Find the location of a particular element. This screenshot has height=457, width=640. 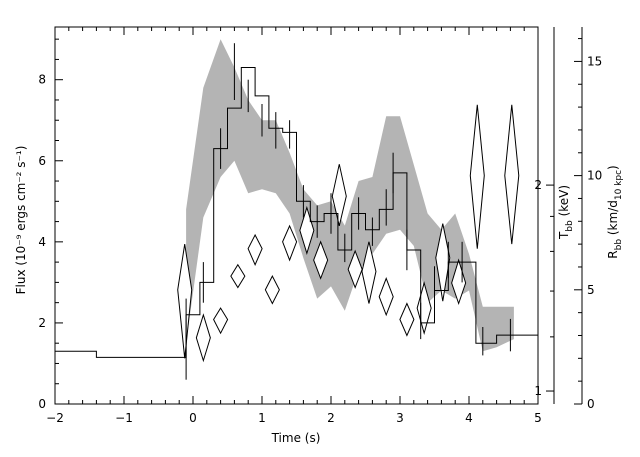

y-tick-label-2: 4 is located at coordinates (42, 242).